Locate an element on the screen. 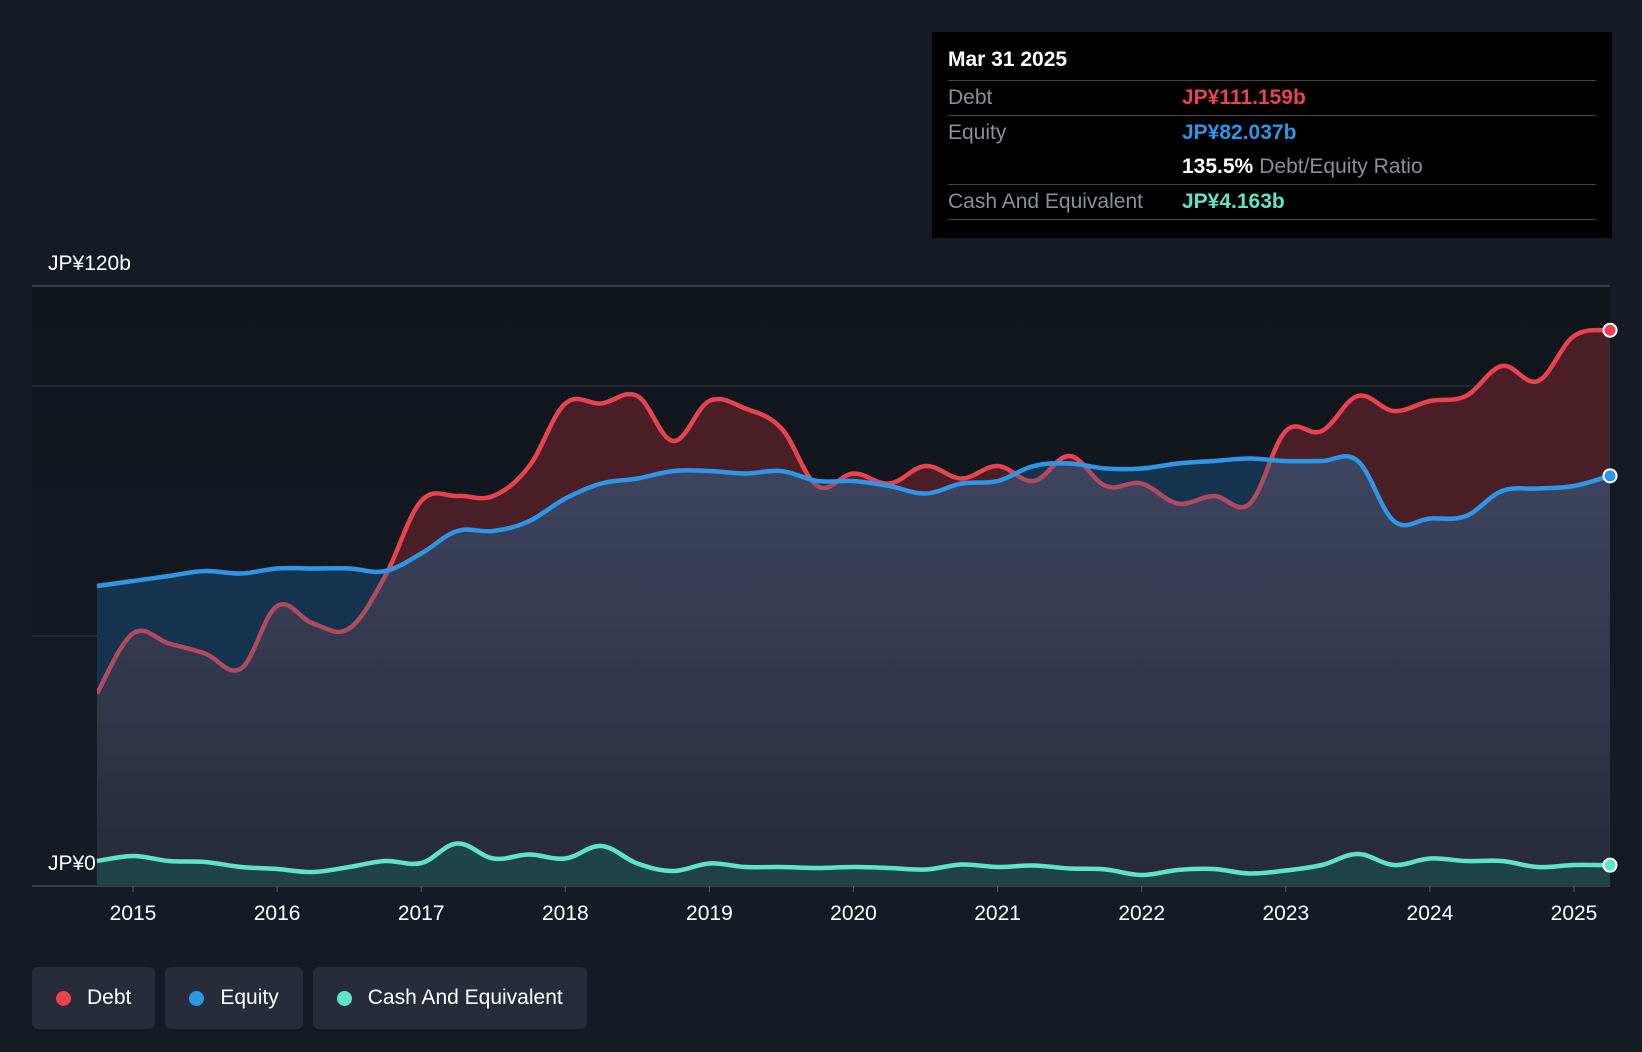  tooltip-ratio-row: 135.5% Debt/Equity Ratio is located at coordinates (1272, 167).